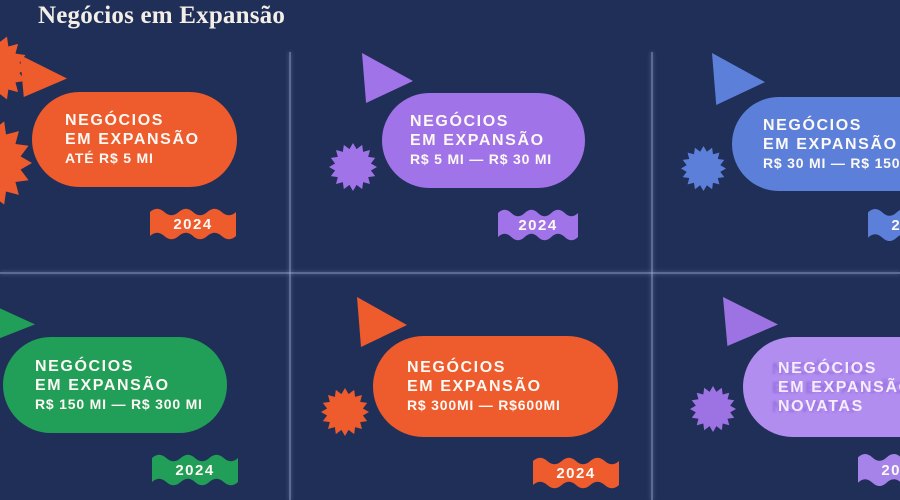  What do you see at coordinates (450, 273) in the screenshot?
I see `grid-divider-horizontal` at bounding box center [450, 273].